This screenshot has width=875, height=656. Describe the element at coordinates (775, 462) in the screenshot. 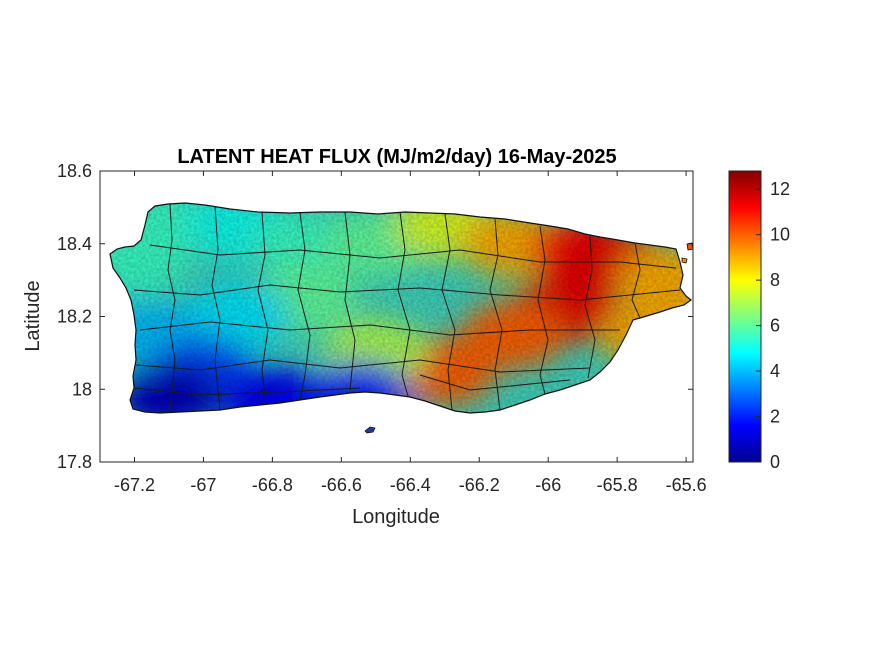

I see `colorbar-tick-label-0: 0` at that location.